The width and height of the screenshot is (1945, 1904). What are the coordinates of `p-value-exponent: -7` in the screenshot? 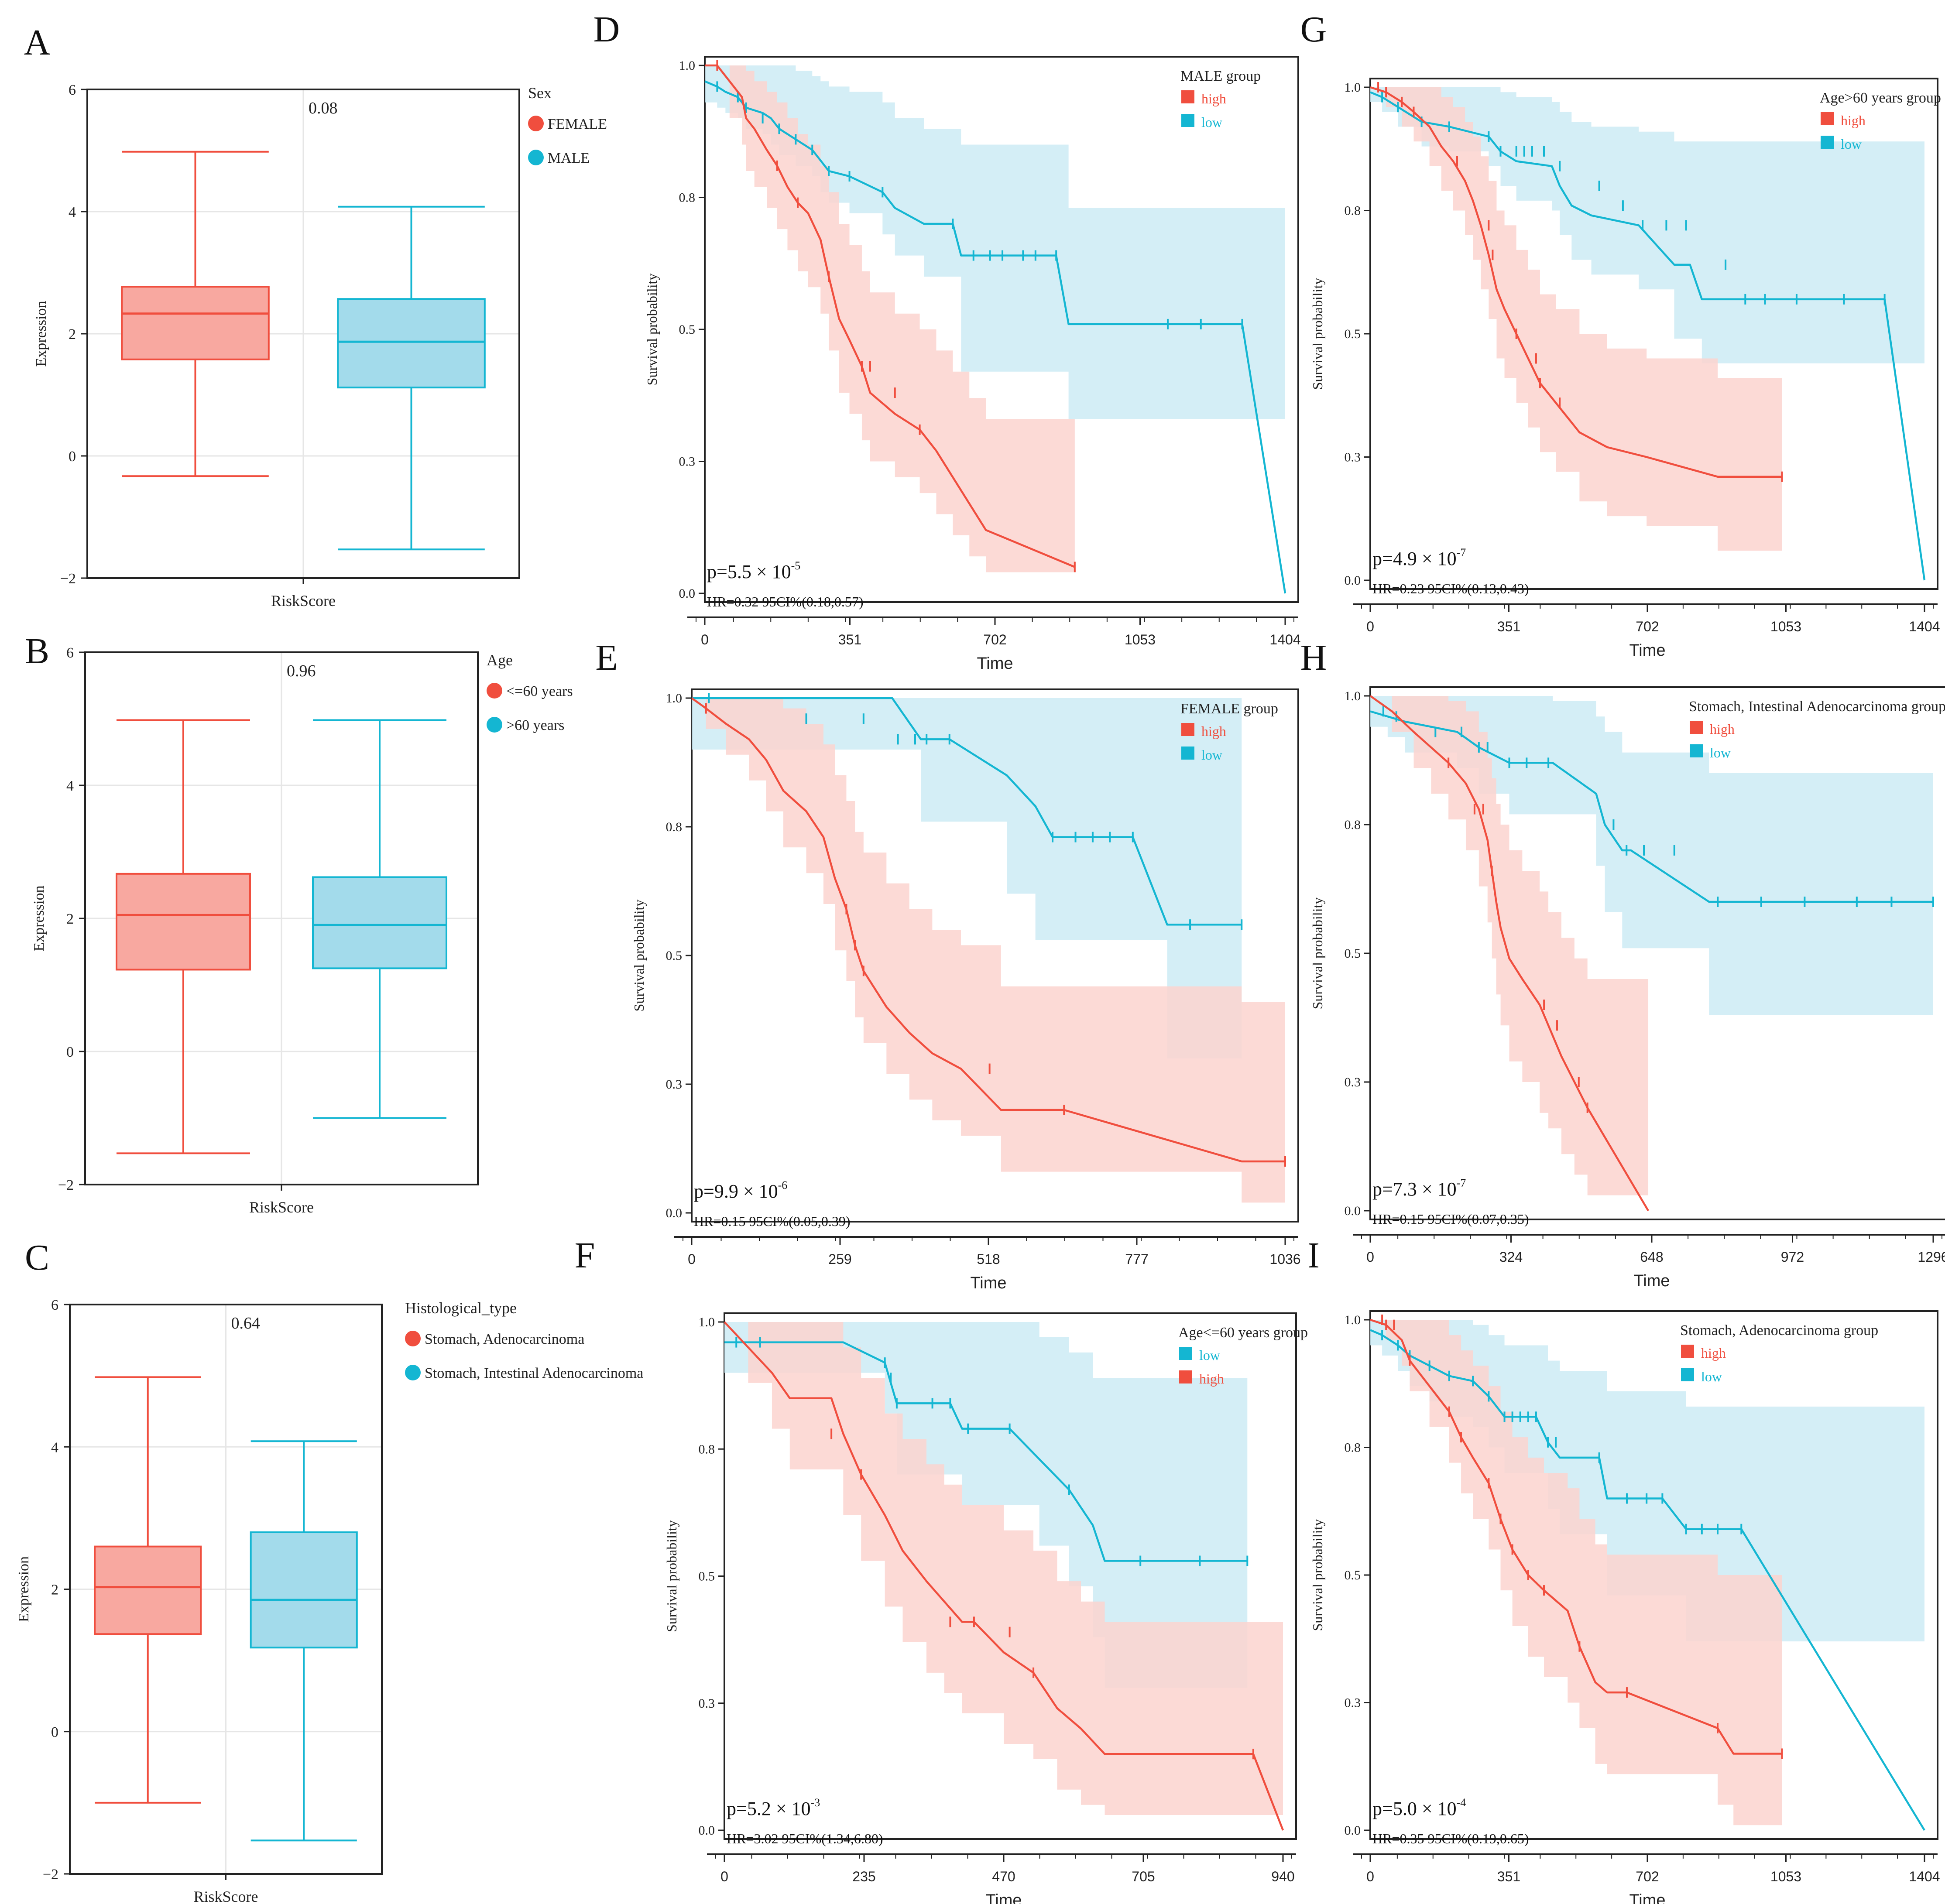 It's located at (1462, 1183).